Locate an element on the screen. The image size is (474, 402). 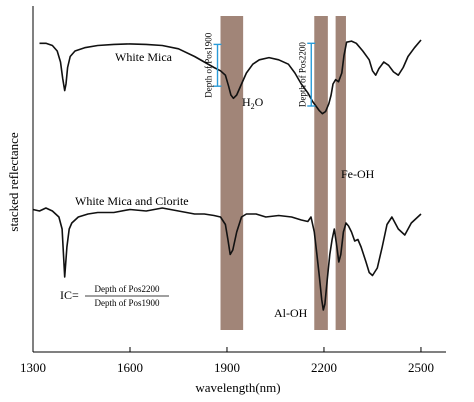
x-tick-label: 1300 is located at coordinates (33, 367).